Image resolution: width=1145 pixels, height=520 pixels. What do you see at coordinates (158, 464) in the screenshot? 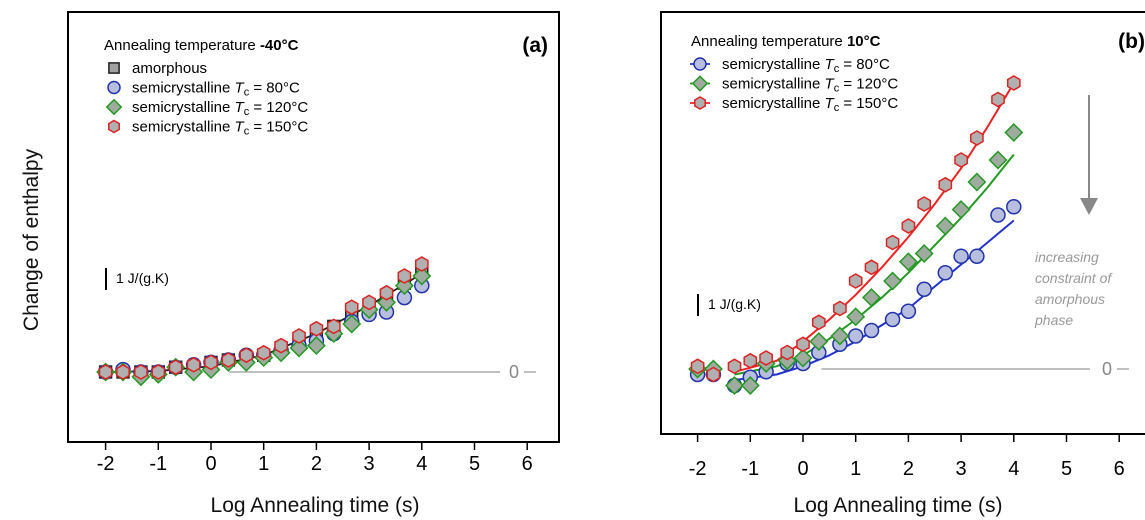
I see `panel-a-tick-label: -1` at bounding box center [158, 464].